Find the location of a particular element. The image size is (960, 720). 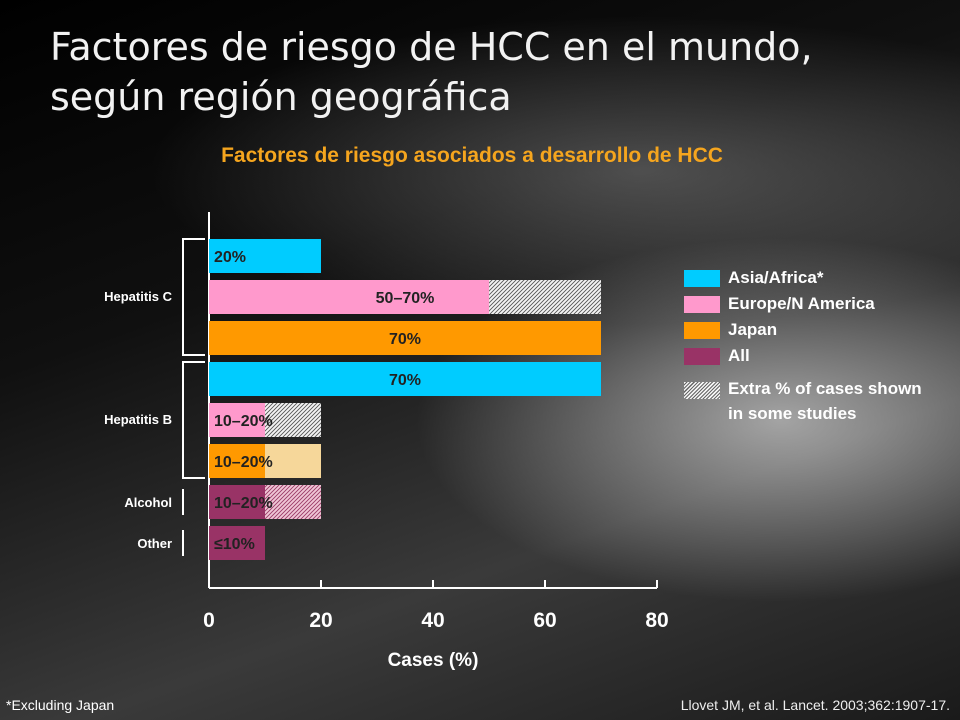

x-tick-label: 60 is located at coordinates (544, 620).